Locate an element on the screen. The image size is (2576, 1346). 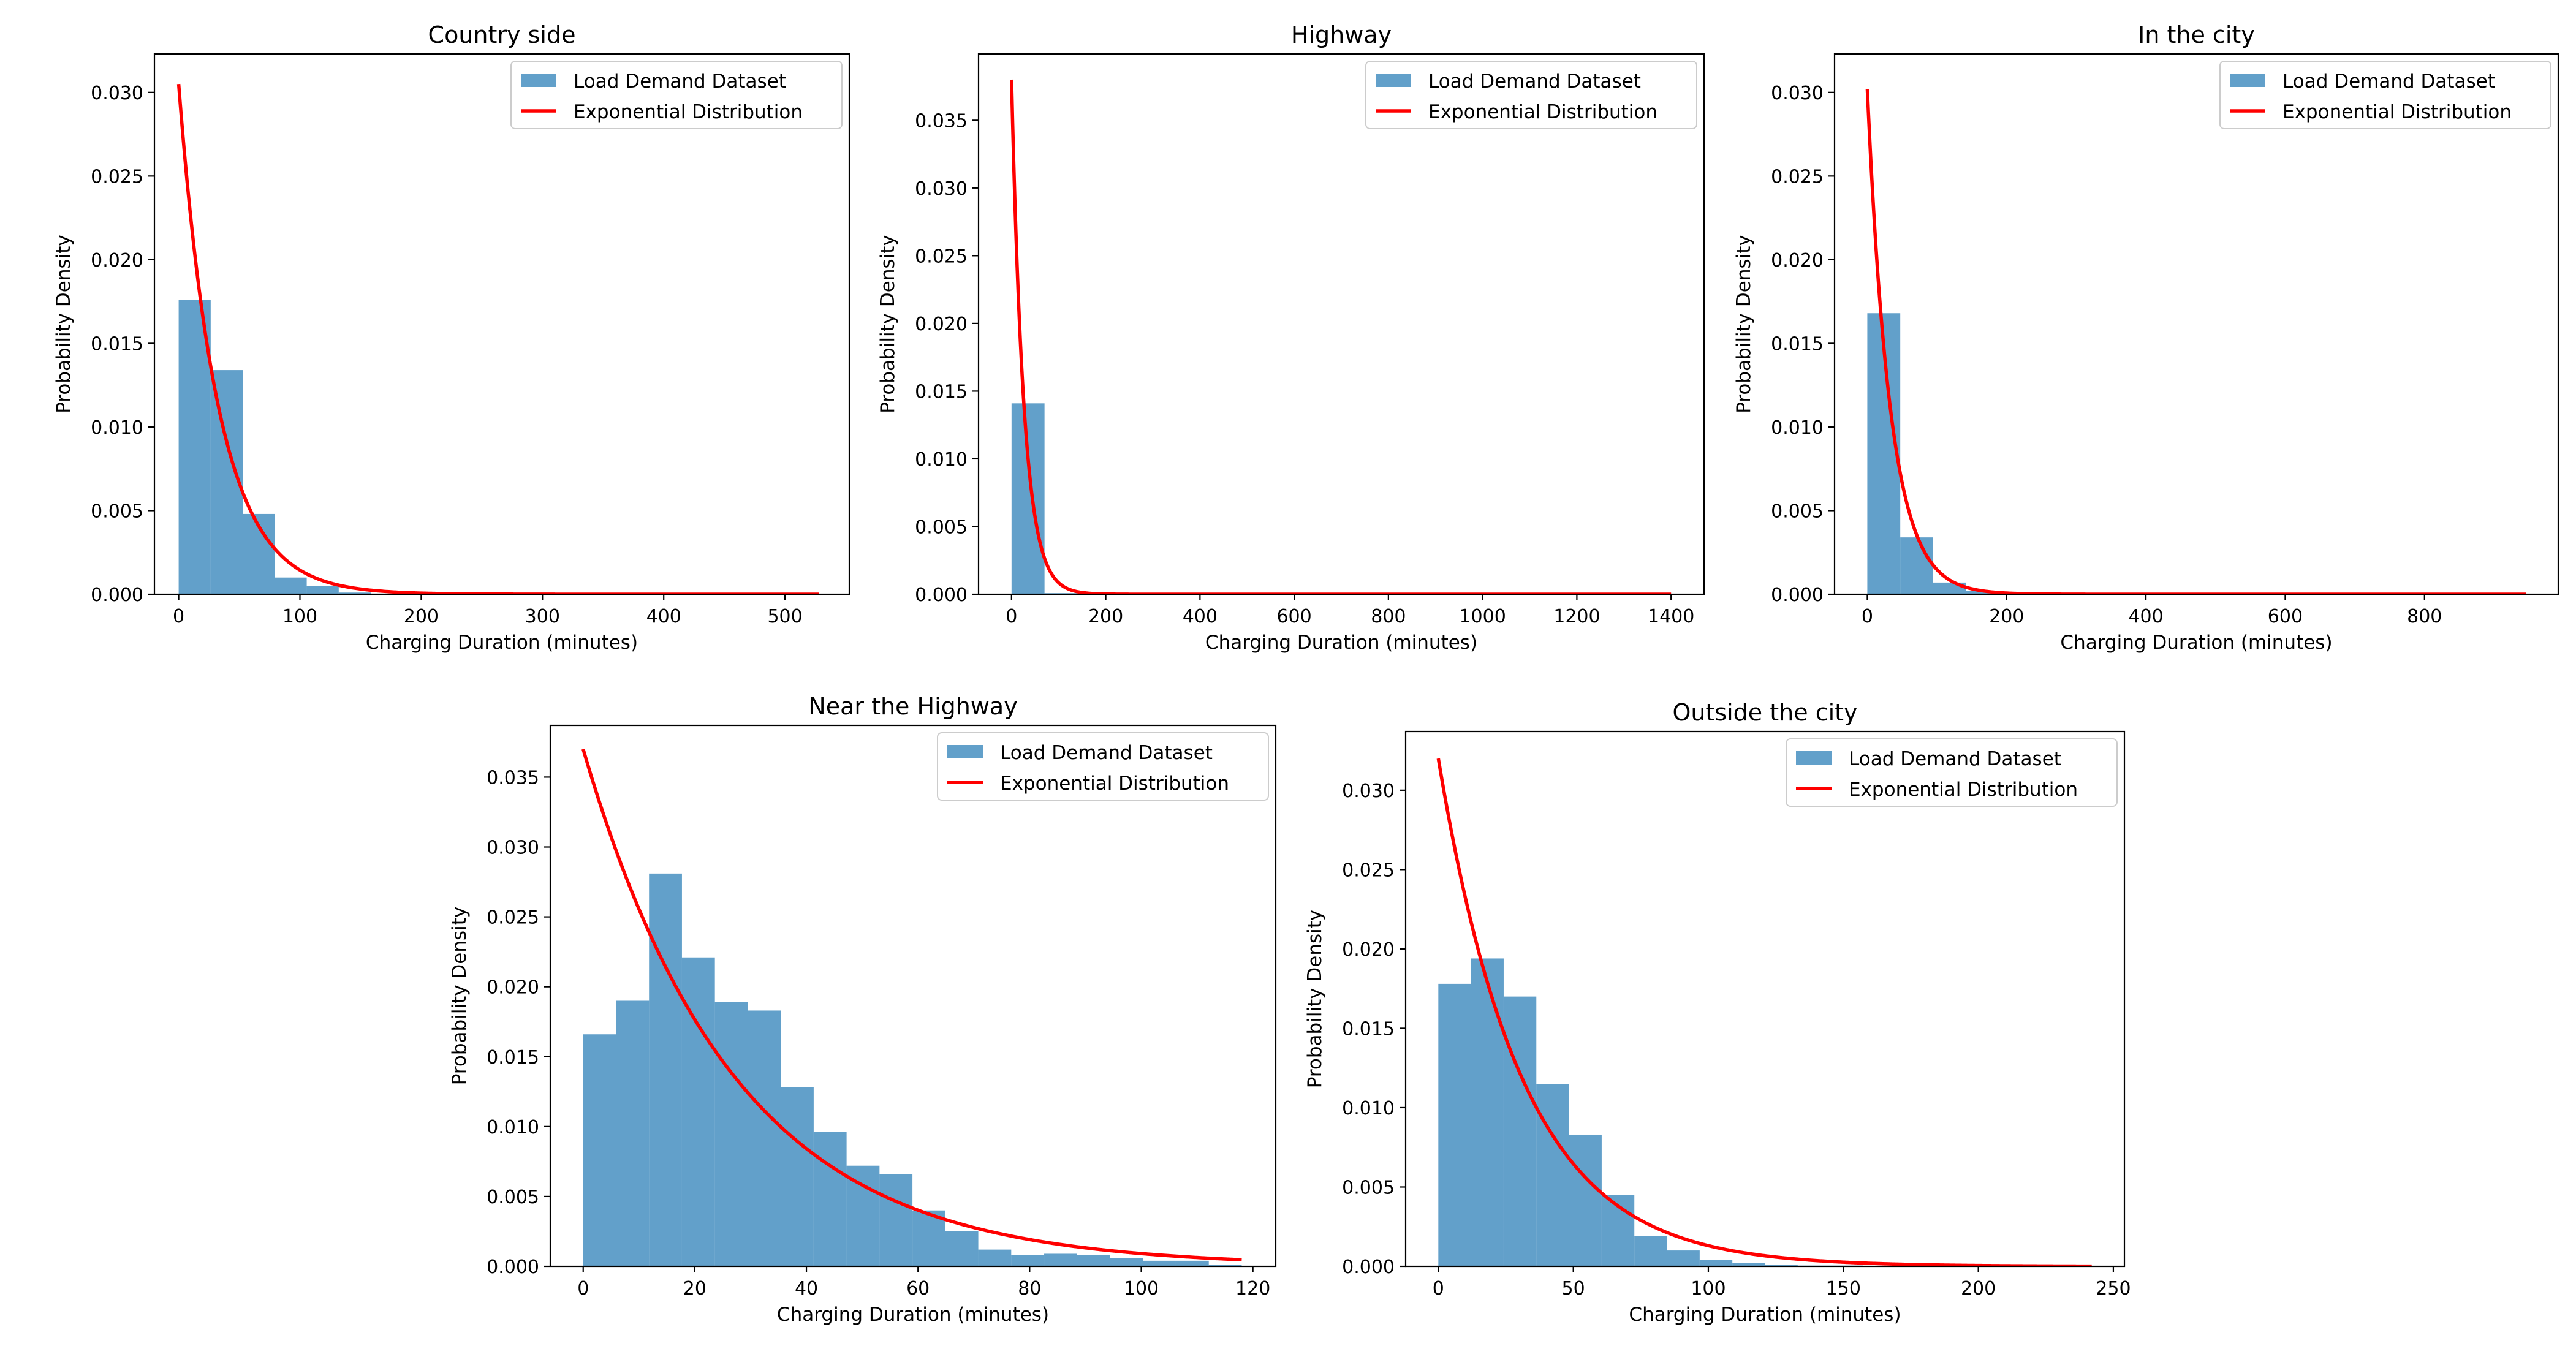
chart-title: In the city is located at coordinates (2196, 34).